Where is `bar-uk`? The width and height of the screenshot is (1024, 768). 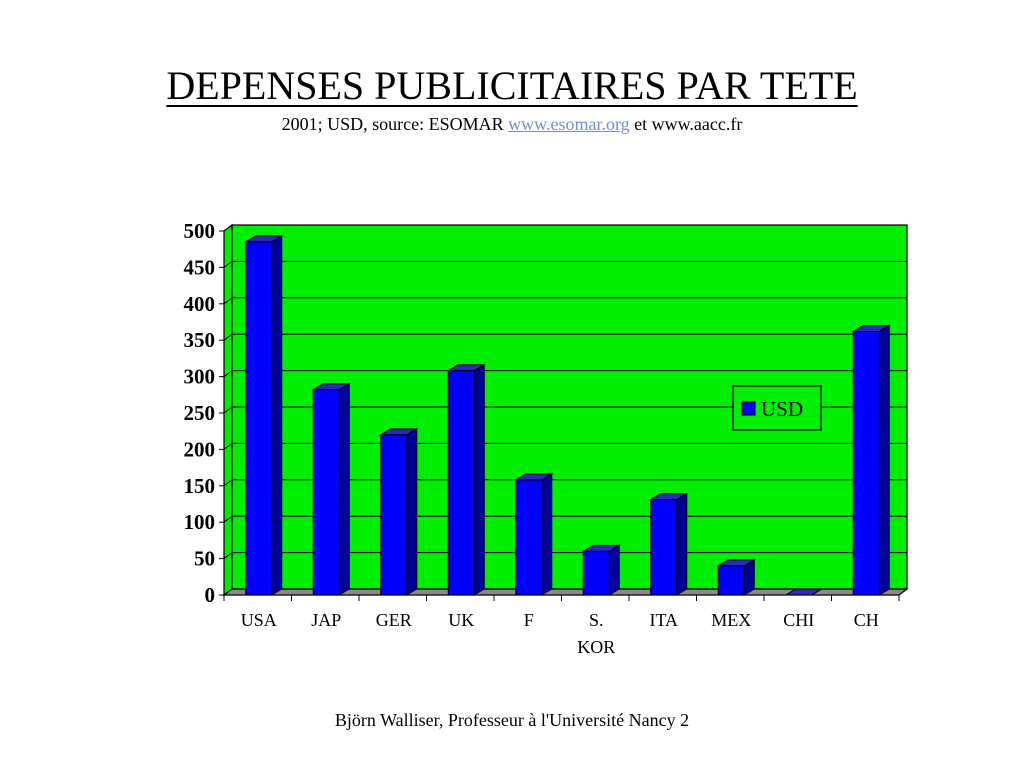 bar-uk is located at coordinates (466, 479).